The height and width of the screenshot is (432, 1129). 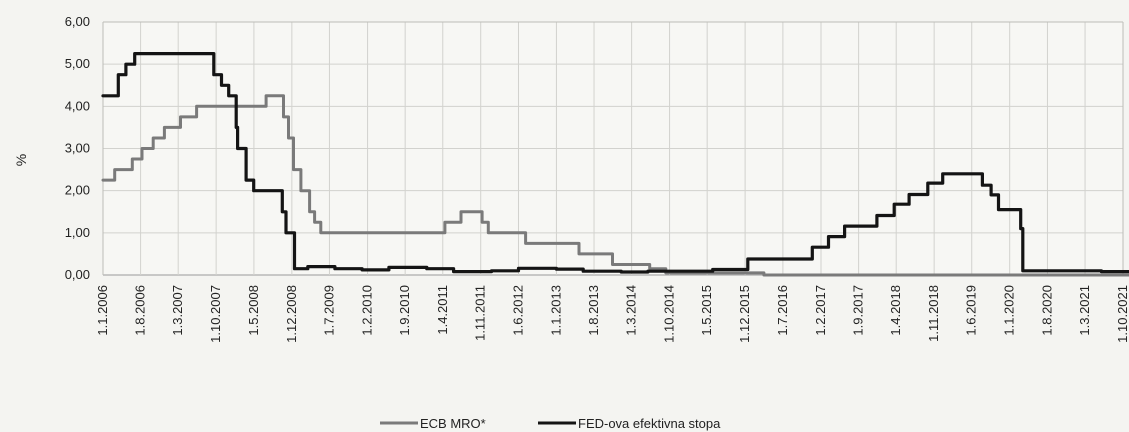 What do you see at coordinates (1084, 310) in the screenshot?
I see `x-tick-label: 1.3.2021` at bounding box center [1084, 310].